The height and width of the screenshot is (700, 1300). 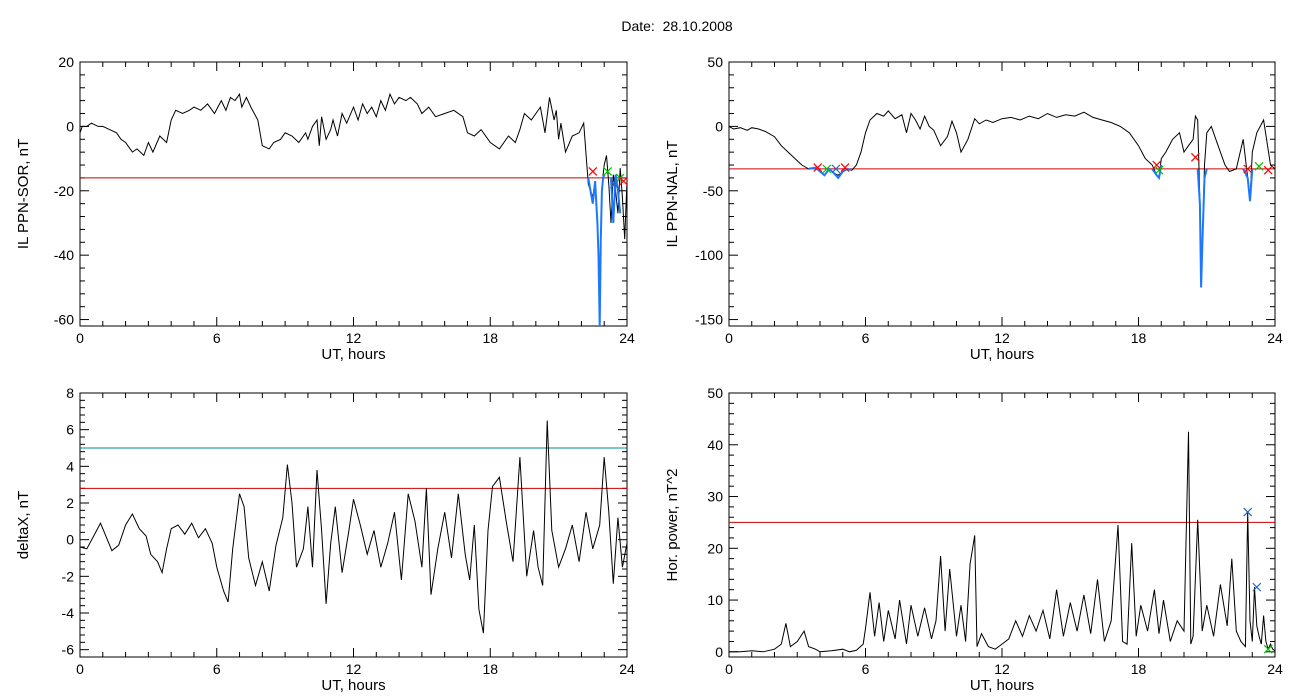 I want to click on y-tick-label: -4, so click(x=68, y=613).